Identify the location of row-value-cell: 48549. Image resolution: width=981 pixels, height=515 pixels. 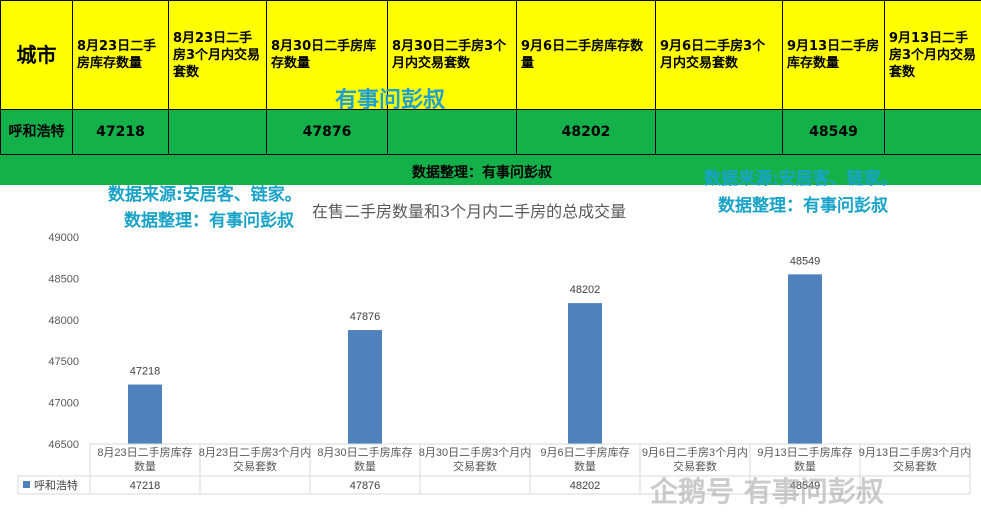
(833, 132).